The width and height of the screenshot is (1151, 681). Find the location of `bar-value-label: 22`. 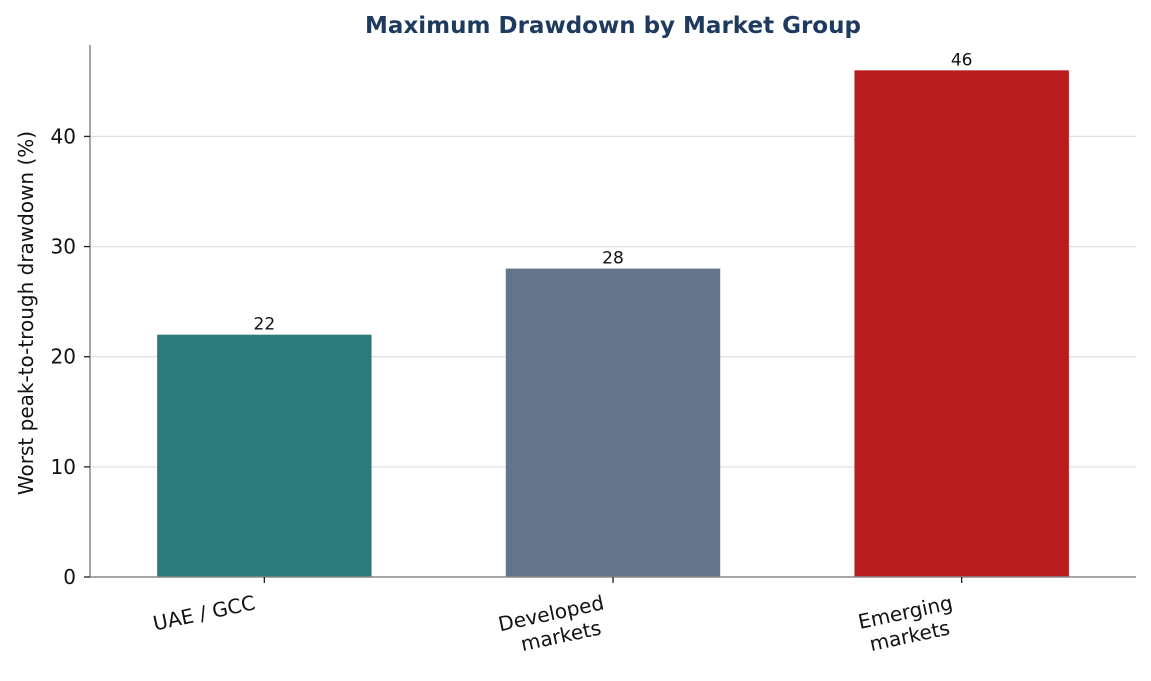

bar-value-label: 22 is located at coordinates (265, 325).